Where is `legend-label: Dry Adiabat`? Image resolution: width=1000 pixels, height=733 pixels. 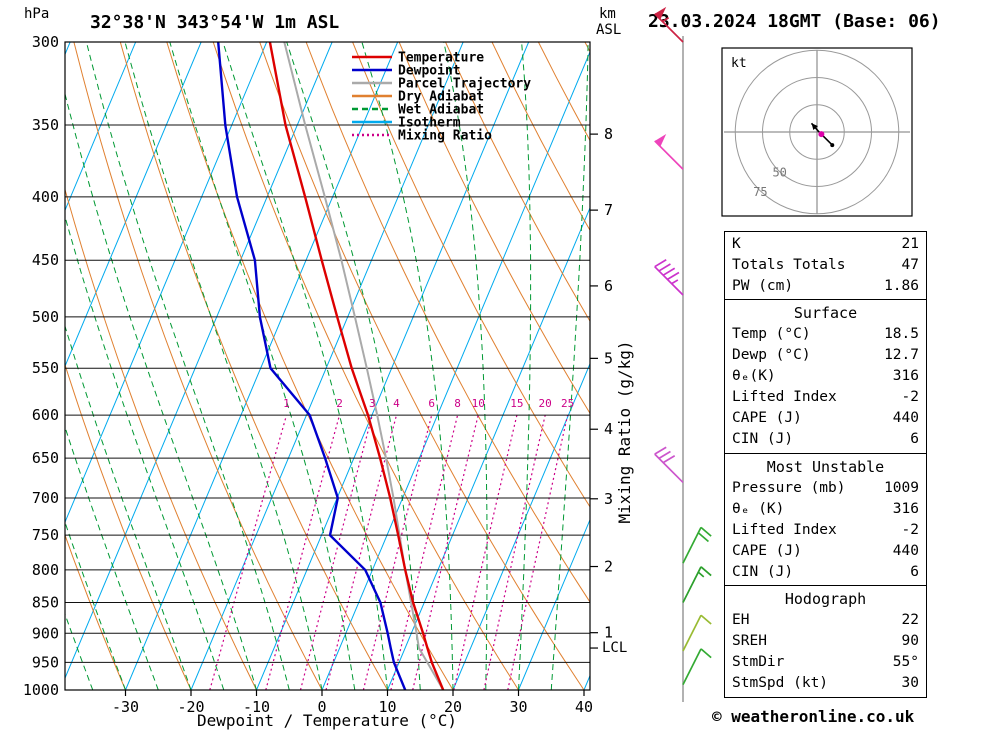 legend-label: Dry Adiabat is located at coordinates (441, 97).